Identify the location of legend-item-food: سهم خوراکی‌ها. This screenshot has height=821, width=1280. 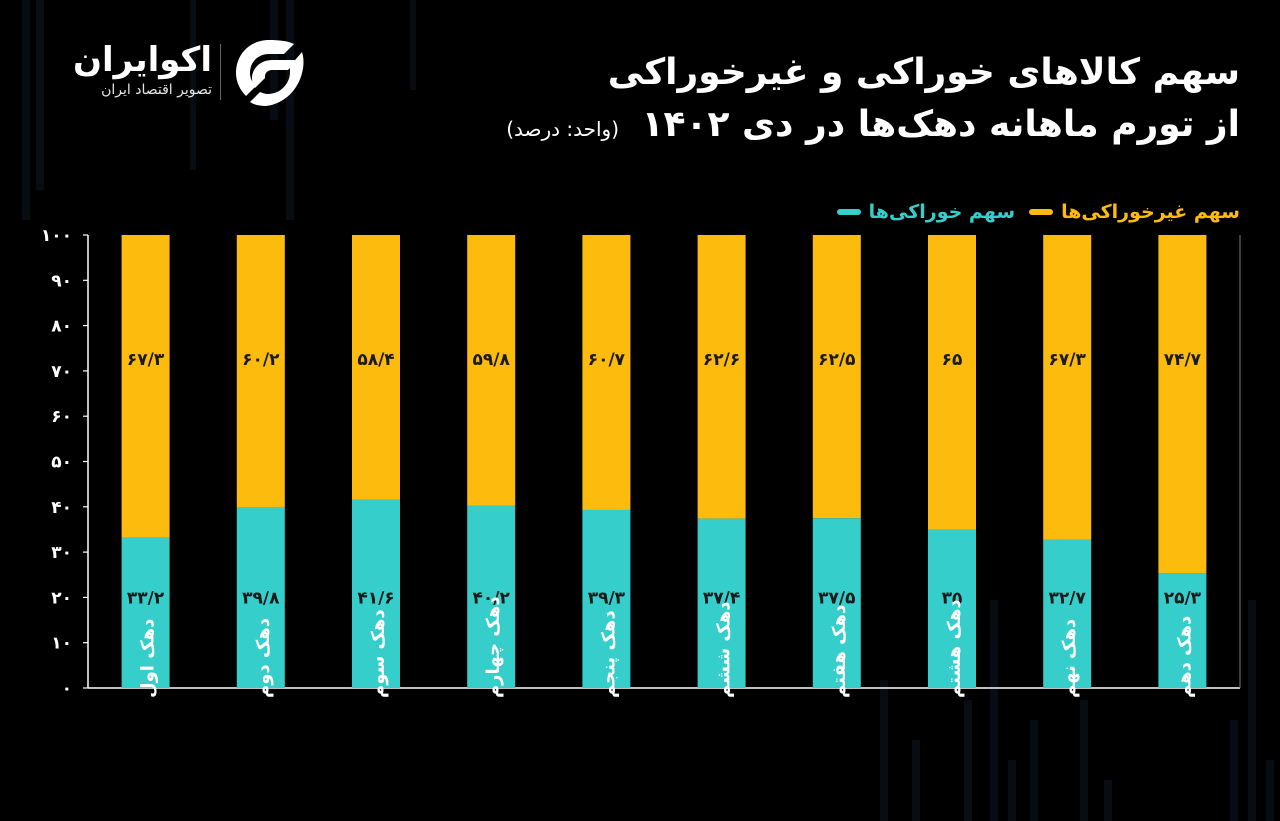
(926, 212).